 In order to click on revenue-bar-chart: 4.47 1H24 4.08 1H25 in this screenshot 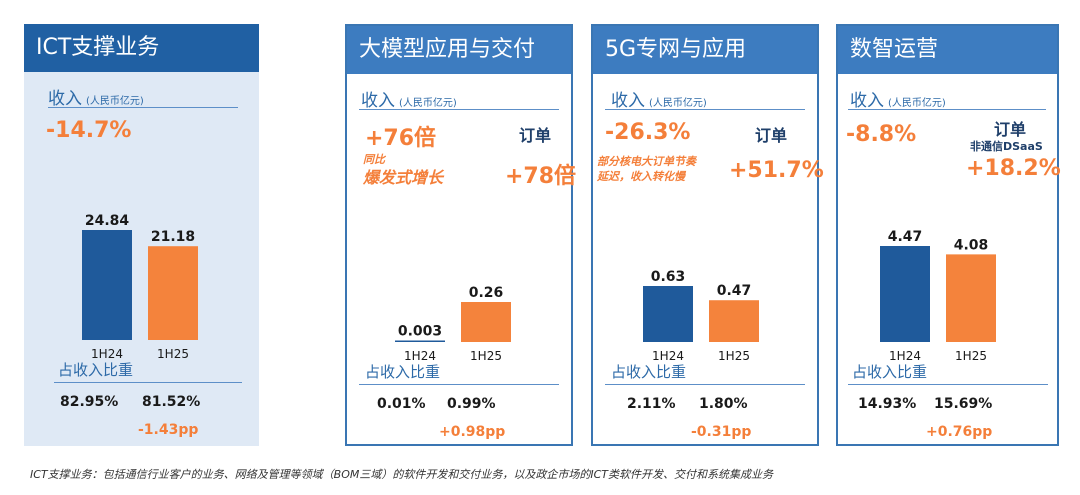, I will do `click(938, 296)`.